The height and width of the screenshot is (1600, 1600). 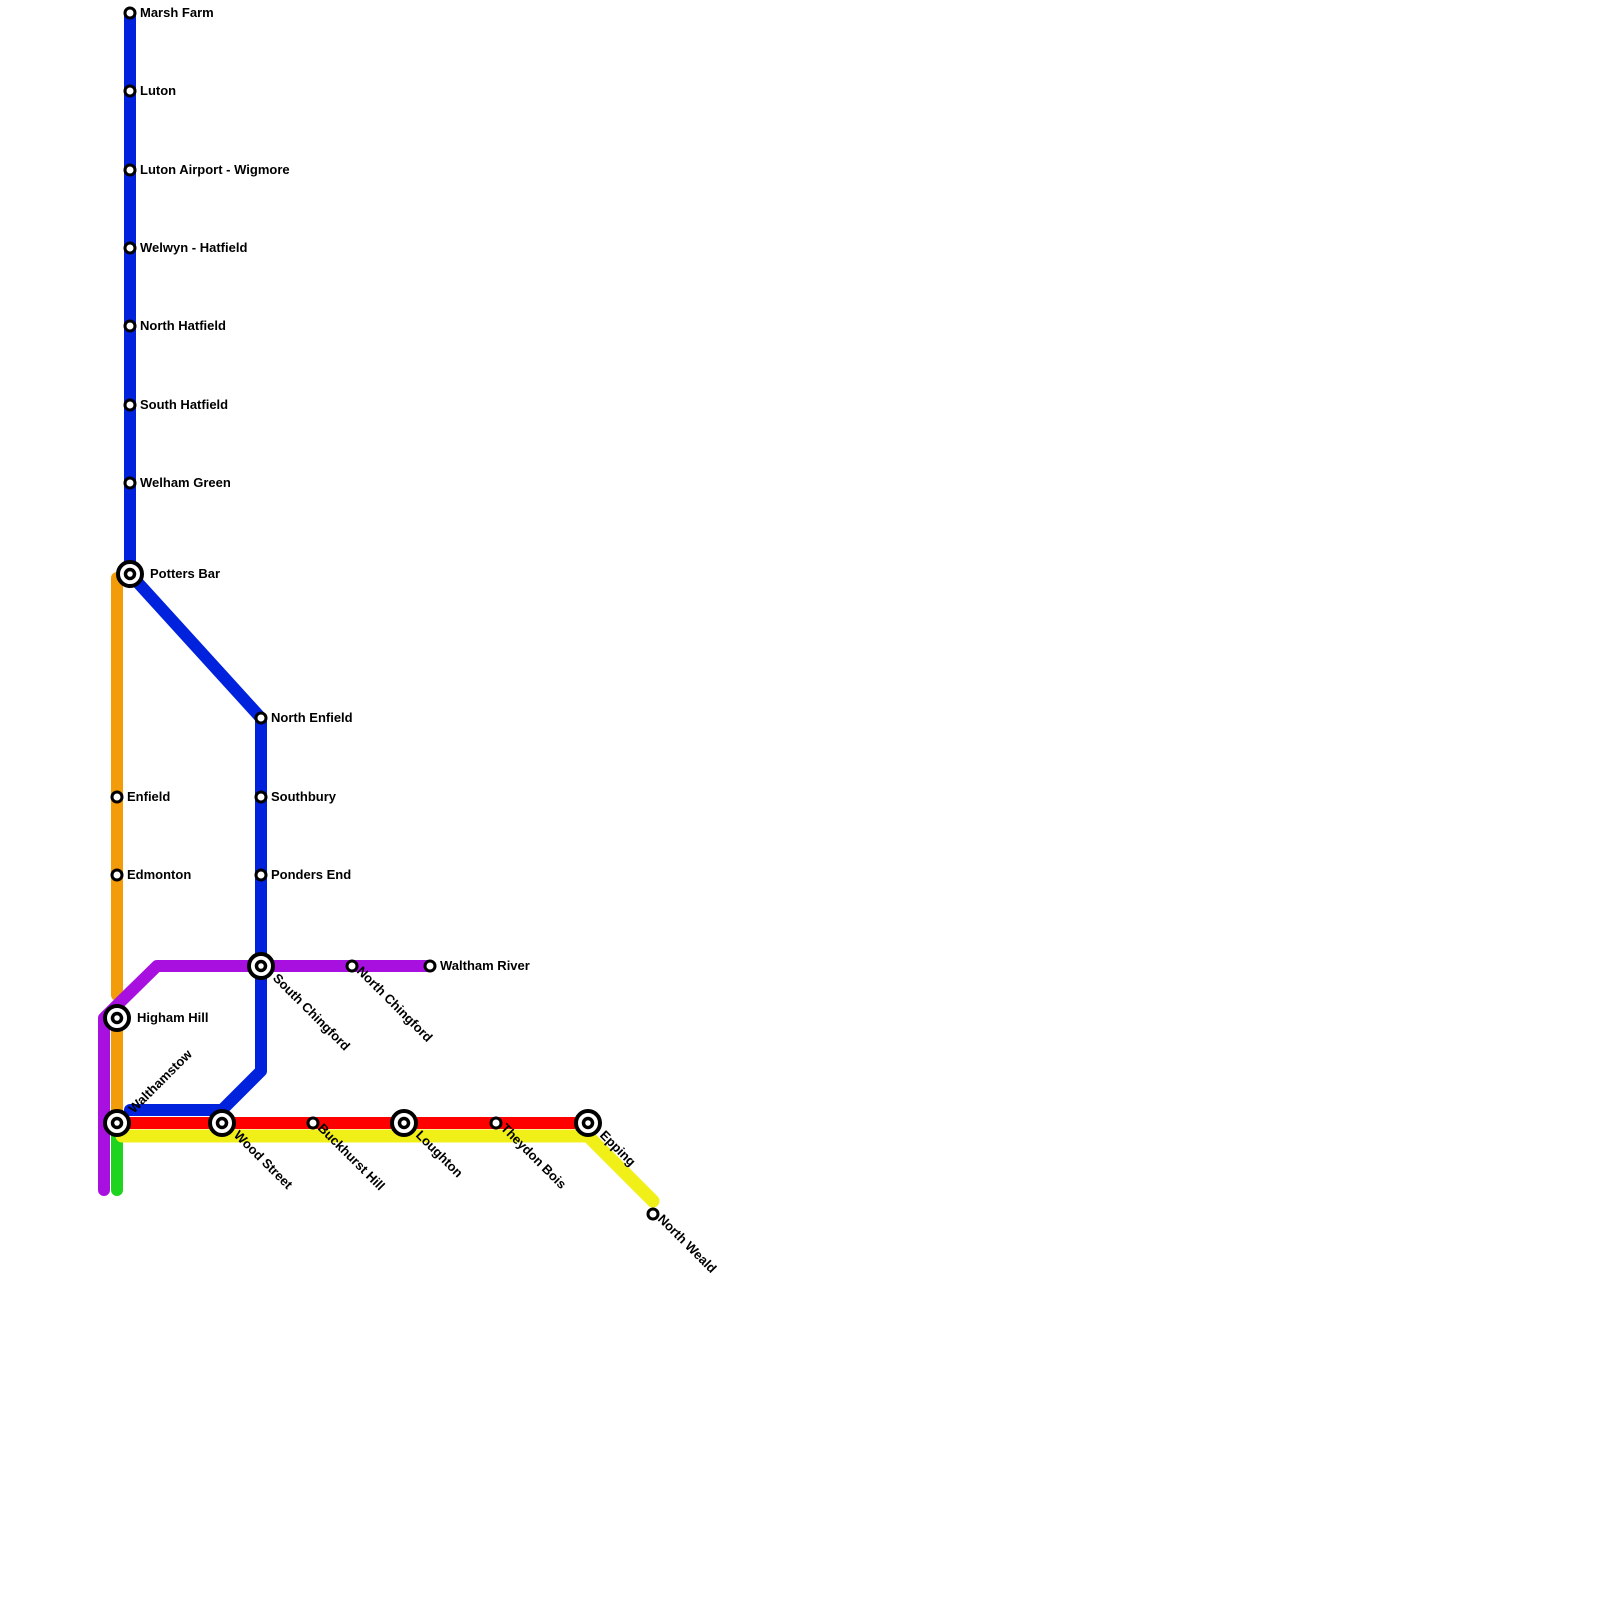 What do you see at coordinates (312, 717) in the screenshot?
I see `station-label: North Enfield` at bounding box center [312, 717].